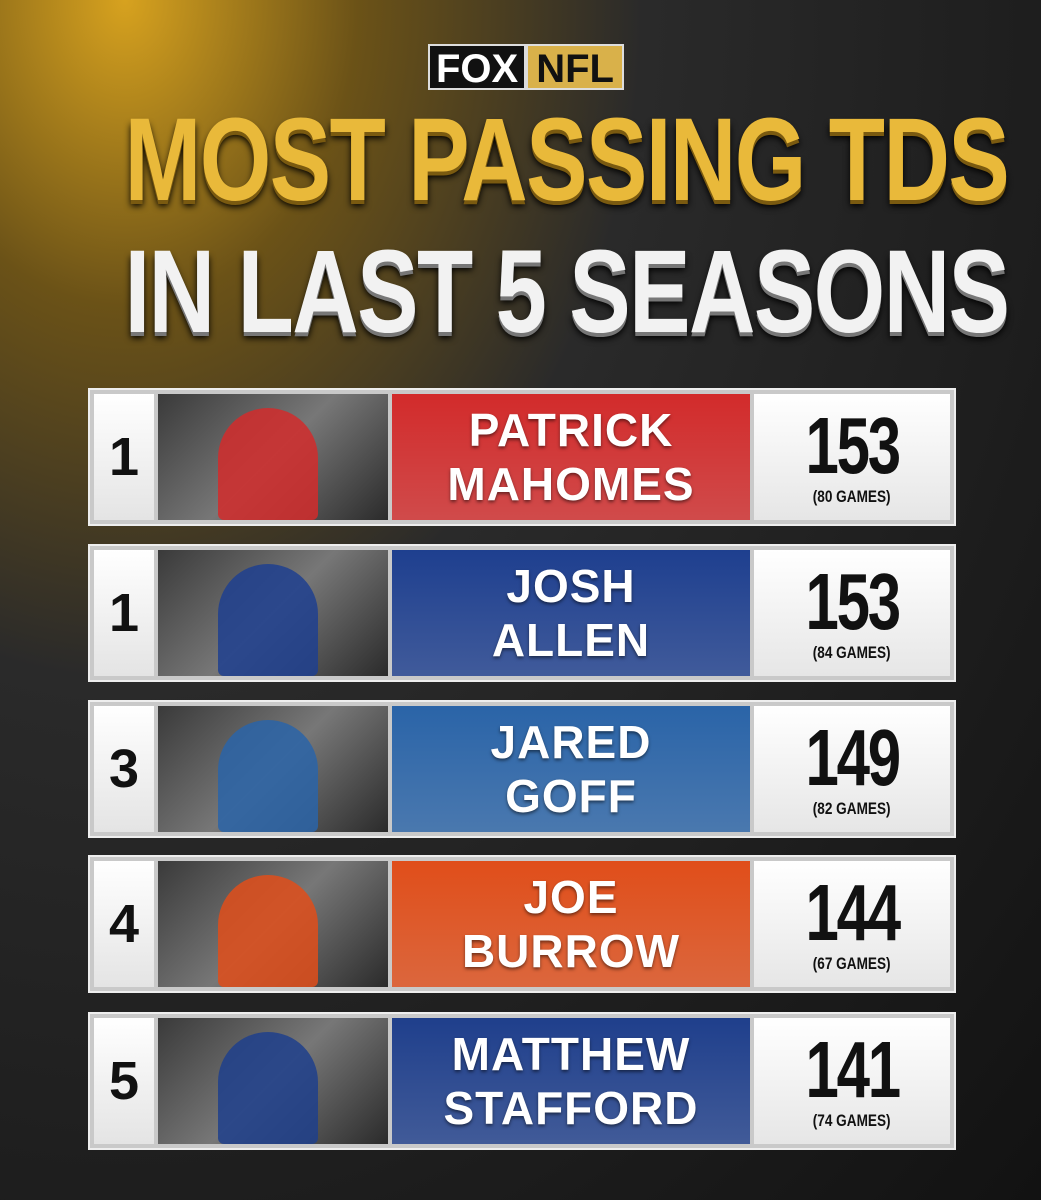 The width and height of the screenshot is (1041, 1200). I want to click on score-box: 153 (84 GAMES), so click(852, 613).